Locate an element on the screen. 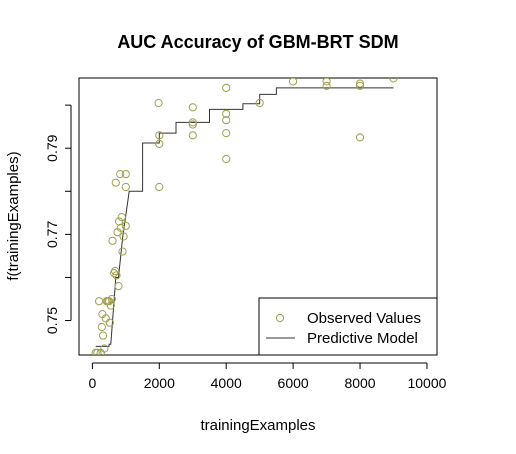 Image resolution: width=516 pixels, height=454 pixels. x-tick-label: 0 is located at coordinates (92, 383).